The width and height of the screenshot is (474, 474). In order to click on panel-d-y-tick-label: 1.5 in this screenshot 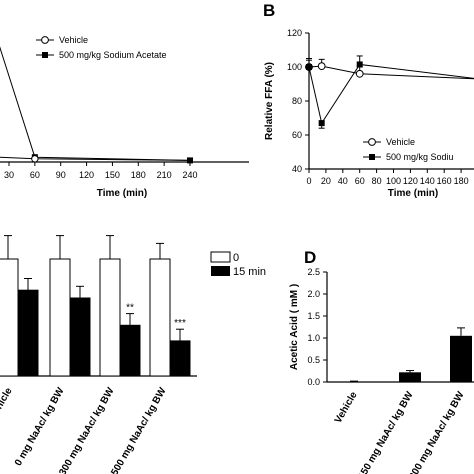, I will do `click(313, 316)`.